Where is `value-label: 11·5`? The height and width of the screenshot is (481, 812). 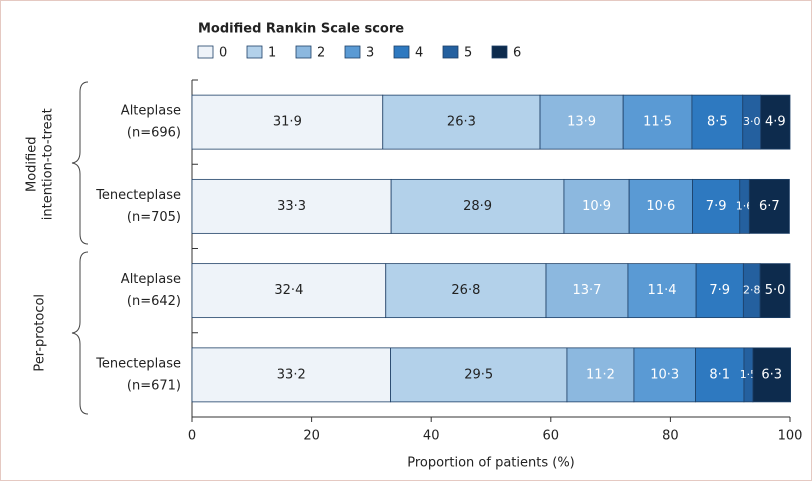 value-label: 11·5 is located at coordinates (657, 122).